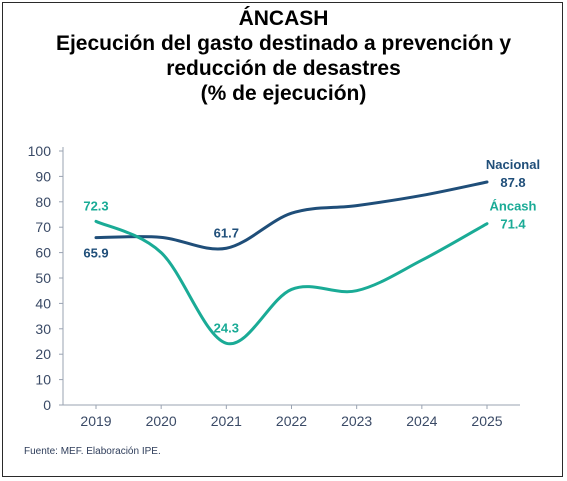  I want to click on title-line-unit: (% de ejecución), so click(283, 93).